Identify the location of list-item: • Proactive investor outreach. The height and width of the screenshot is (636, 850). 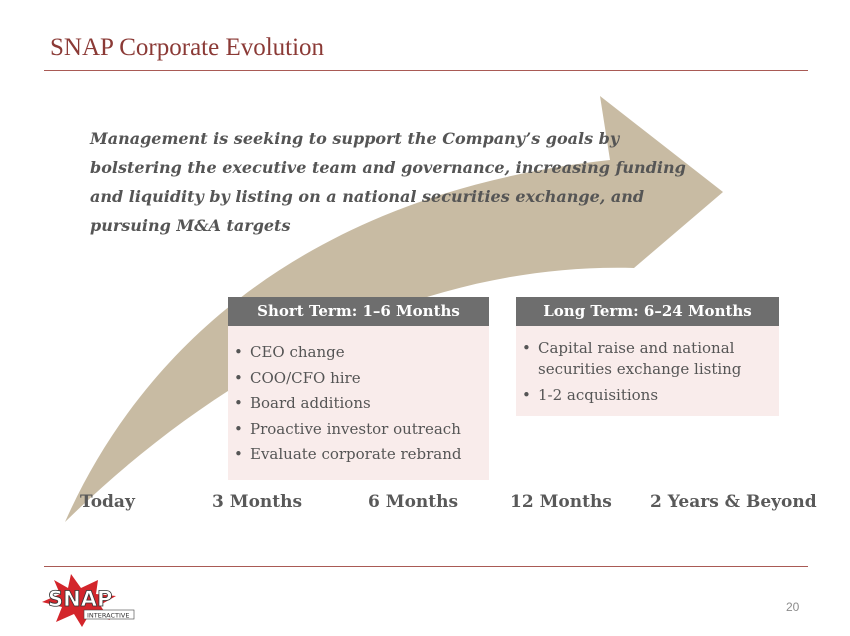
(358, 430).